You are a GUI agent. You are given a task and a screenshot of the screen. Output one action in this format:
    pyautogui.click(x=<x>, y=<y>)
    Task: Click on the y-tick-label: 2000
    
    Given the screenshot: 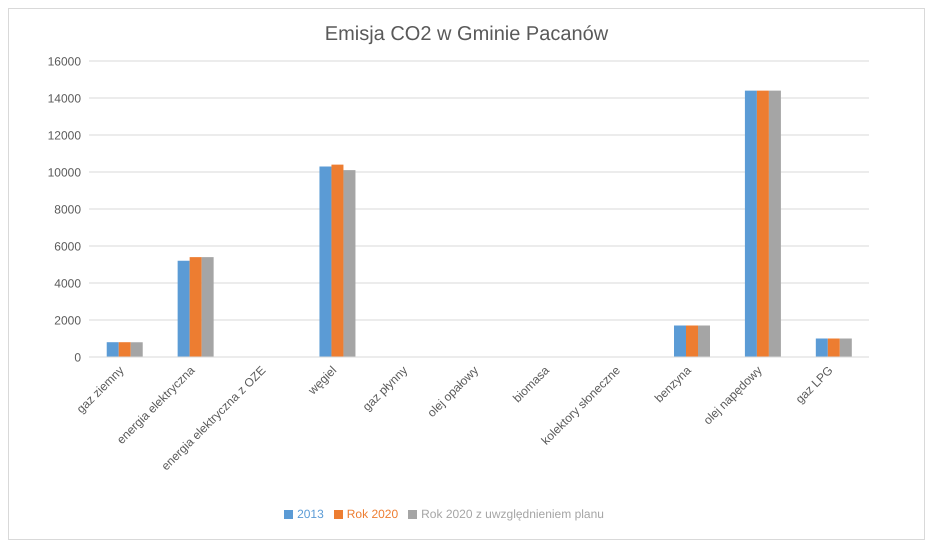 What is the action you would take?
    pyautogui.click(x=68, y=320)
    